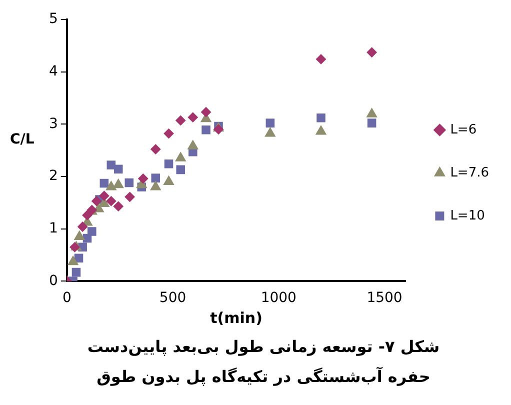 The image size is (511, 405). I want to click on y-tick-label: 0, so click(53, 280).